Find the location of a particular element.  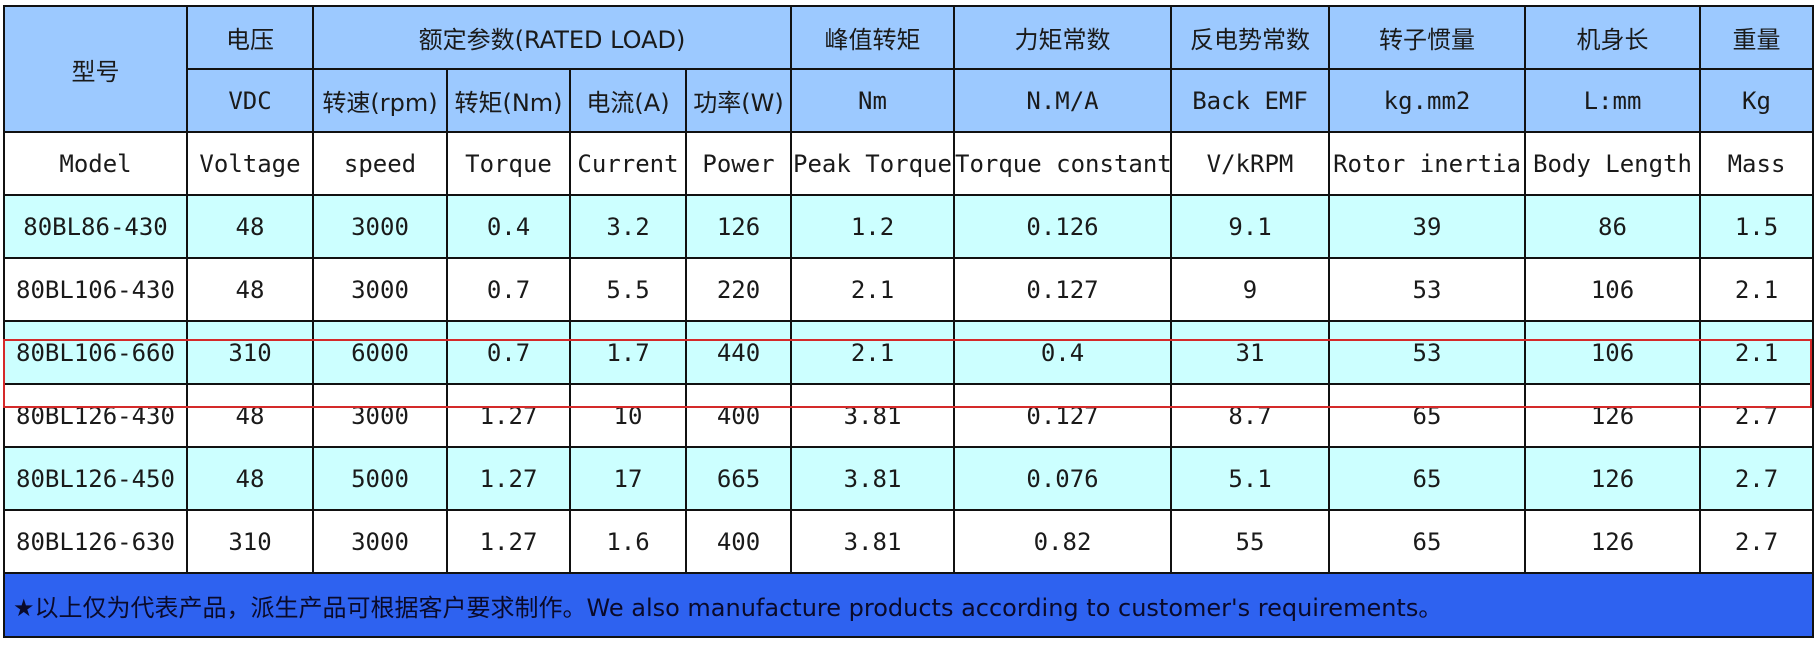

cell-peak: 1.2 is located at coordinates (872, 226).